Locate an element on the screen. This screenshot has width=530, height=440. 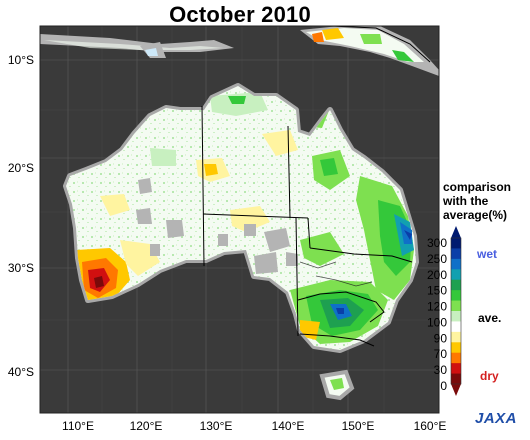
legend-tick-label: 100 is located at coordinates (437, 322).